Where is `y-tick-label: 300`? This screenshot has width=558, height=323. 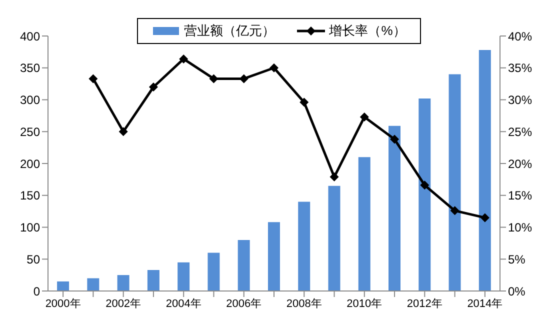 y-tick-label: 300 is located at coordinates (30, 100).